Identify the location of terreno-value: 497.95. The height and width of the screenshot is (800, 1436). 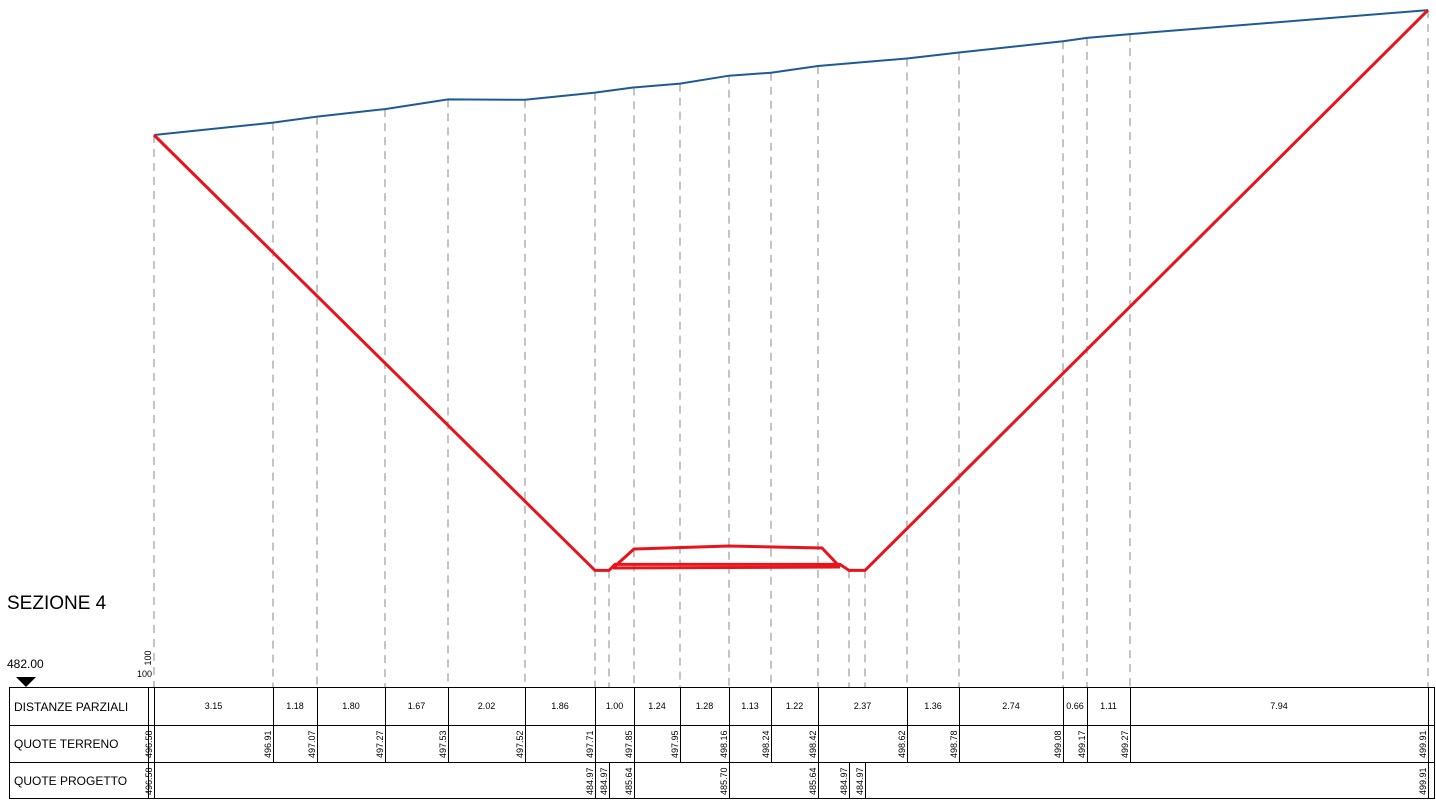
(675, 744).